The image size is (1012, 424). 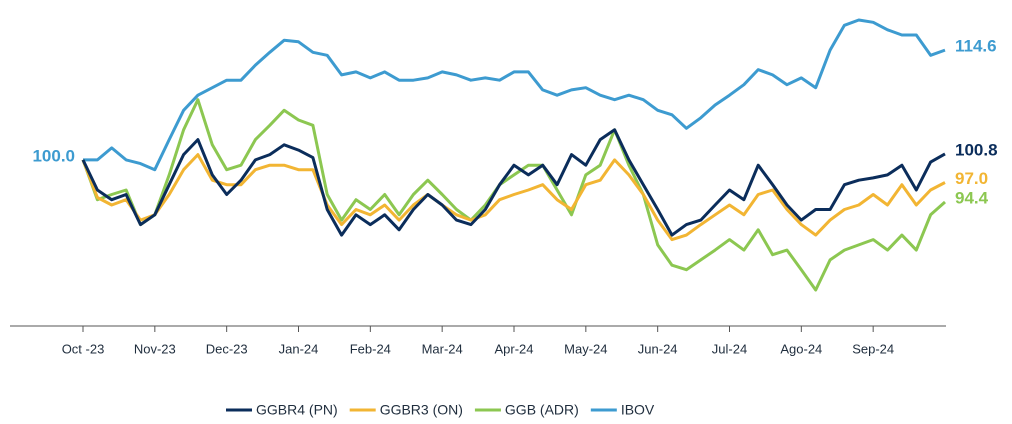 What do you see at coordinates (442, 348) in the screenshot?
I see `x-tick-label: Mar-24` at bounding box center [442, 348].